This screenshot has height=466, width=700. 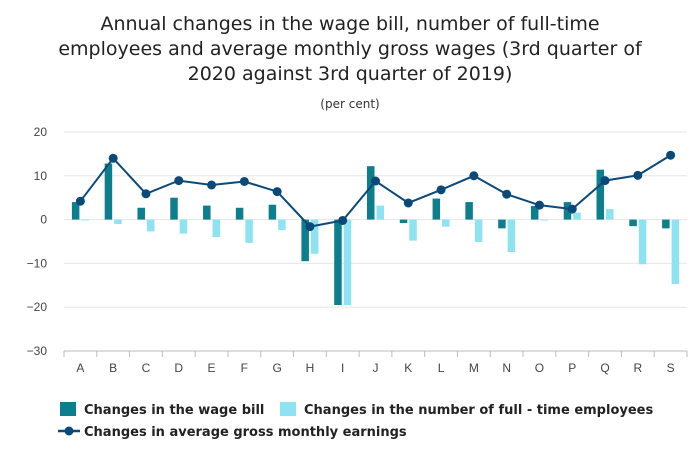 I want to click on earnings-line-path, so click(x=375, y=191).